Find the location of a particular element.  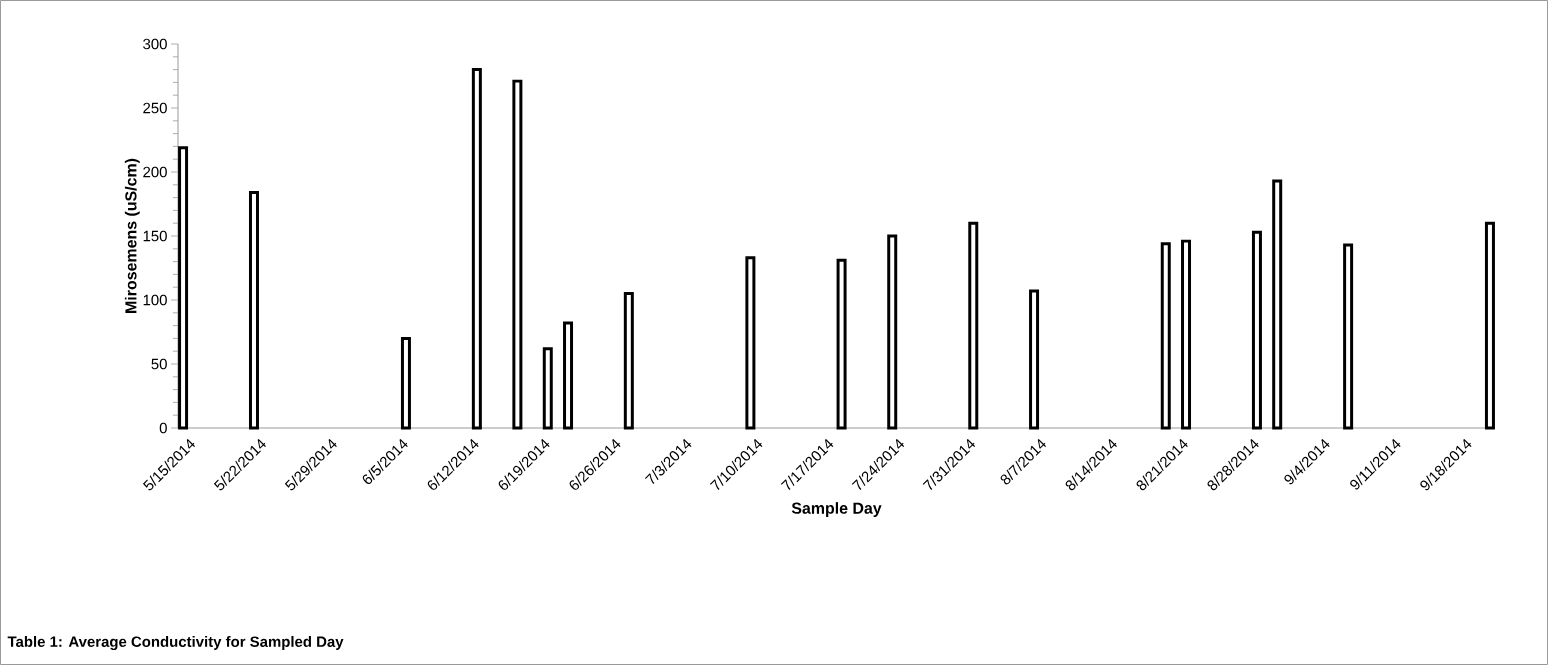

y-tick-label: 300 is located at coordinates (155, 44).